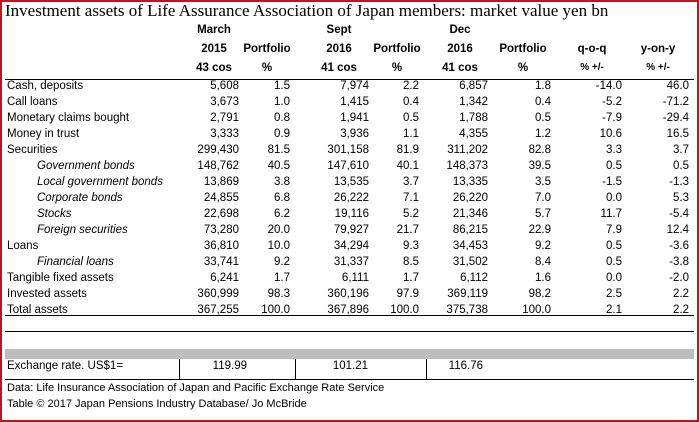 This screenshot has height=422, width=699. What do you see at coordinates (543, 134) in the screenshot?
I see `cell-p3: 1.2` at bounding box center [543, 134].